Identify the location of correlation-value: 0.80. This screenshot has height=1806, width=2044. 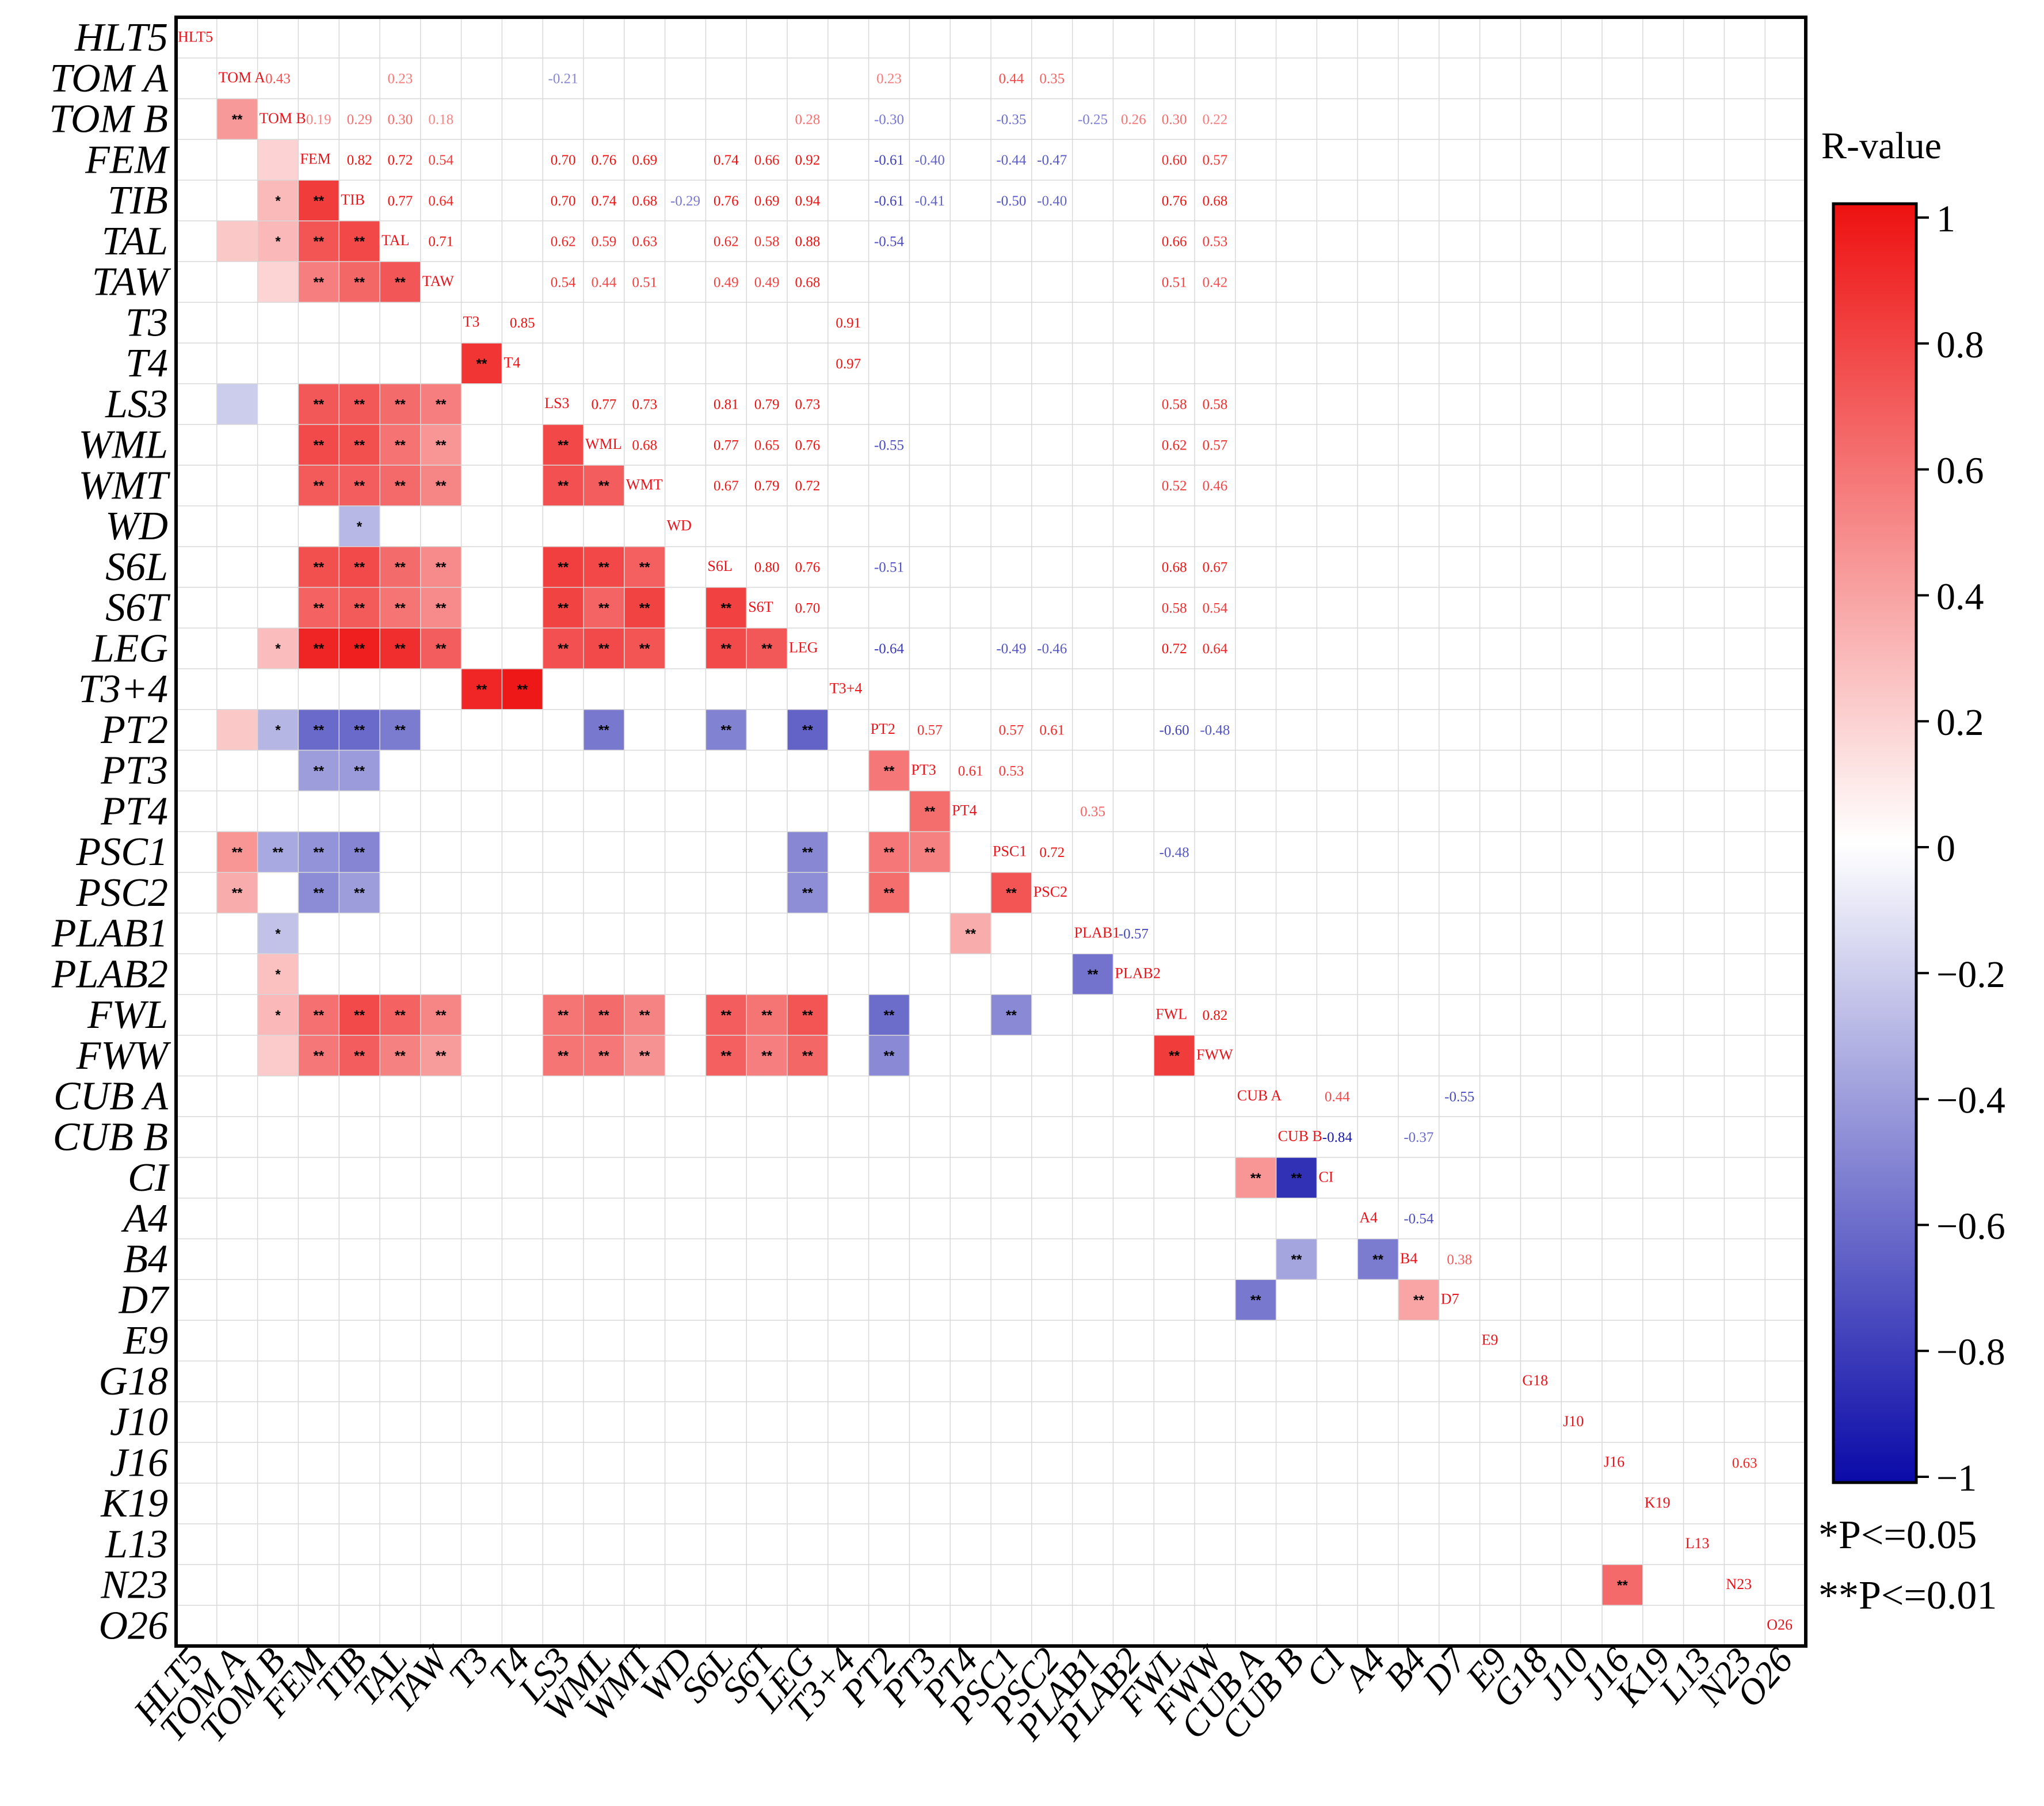
(767, 568).